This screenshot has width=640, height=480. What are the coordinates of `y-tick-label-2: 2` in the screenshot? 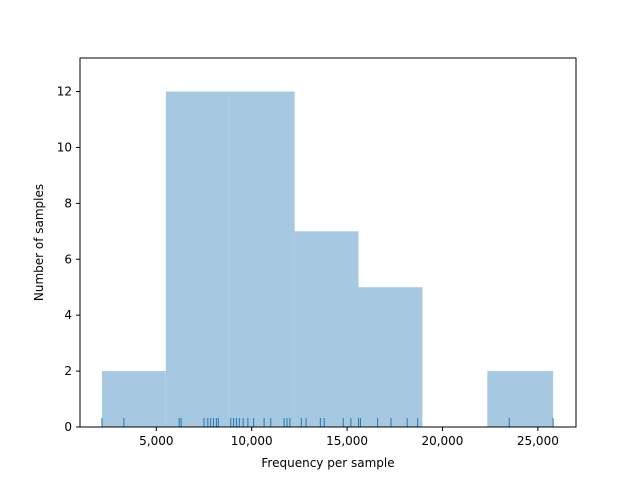 It's located at (68, 371).